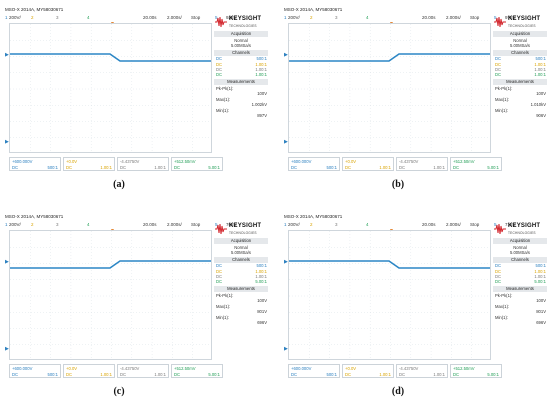 The width and height of the screenshot is (550, 405). I want to click on measurement-max-label: Max(1):, so click(502, 306).